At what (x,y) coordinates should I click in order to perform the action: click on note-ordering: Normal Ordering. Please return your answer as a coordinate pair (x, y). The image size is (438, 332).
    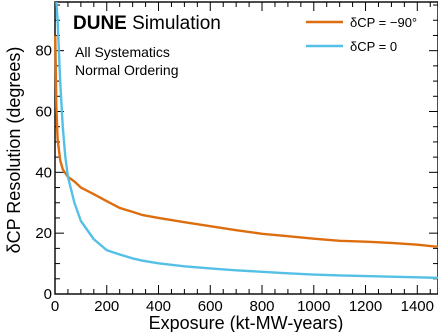
    Looking at the image, I should click on (126, 70).